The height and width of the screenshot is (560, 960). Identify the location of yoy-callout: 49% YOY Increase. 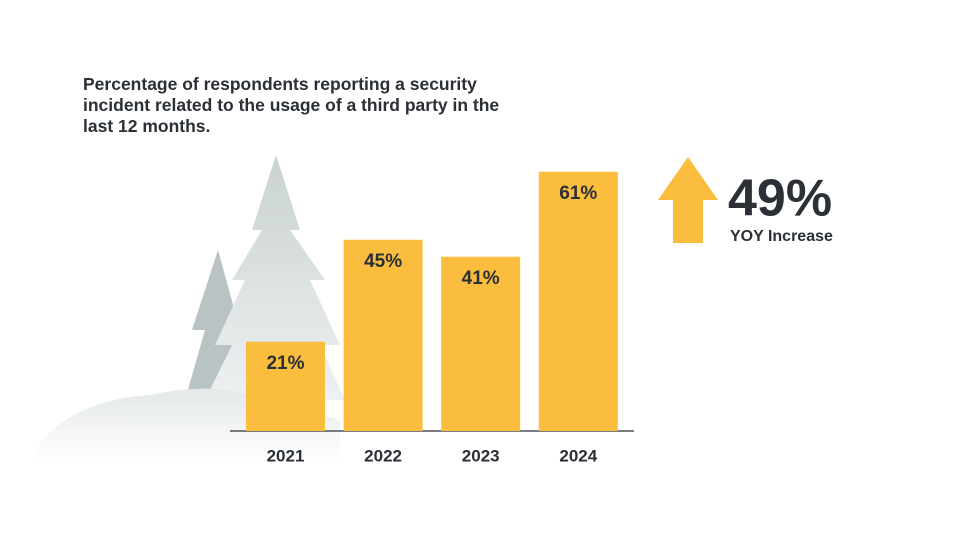
(745, 201).